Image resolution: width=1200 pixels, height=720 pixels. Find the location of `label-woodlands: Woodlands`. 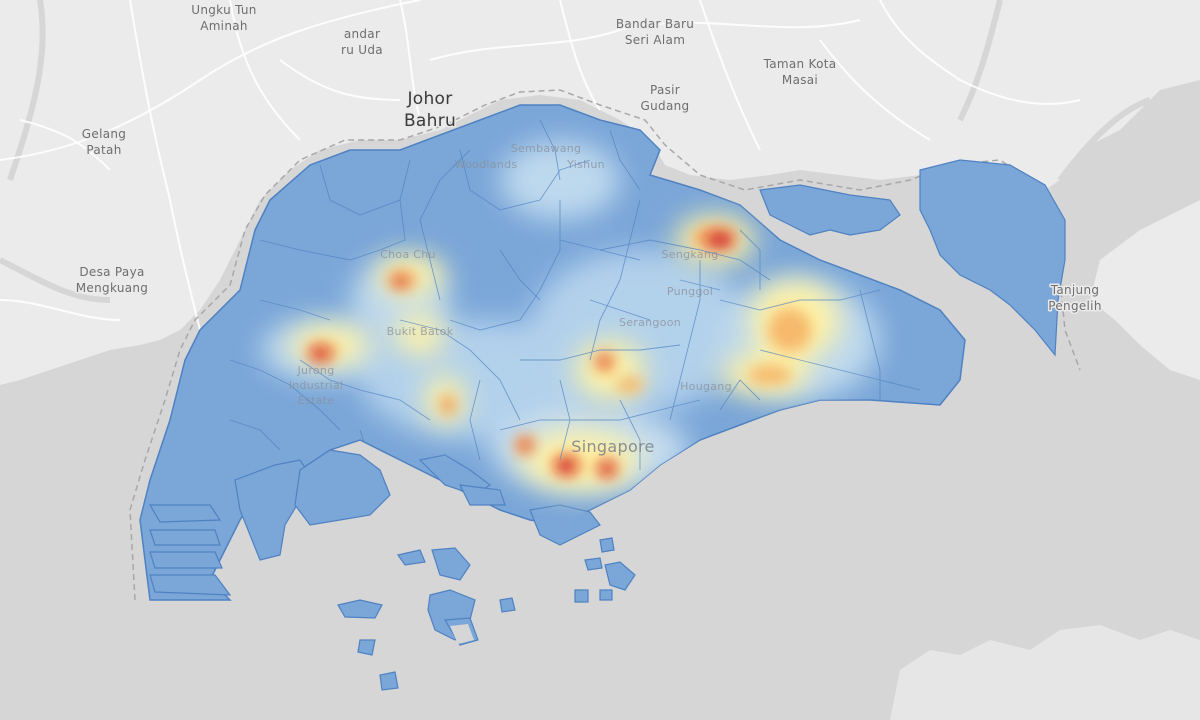

label-woodlands: Woodlands is located at coordinates (486, 164).